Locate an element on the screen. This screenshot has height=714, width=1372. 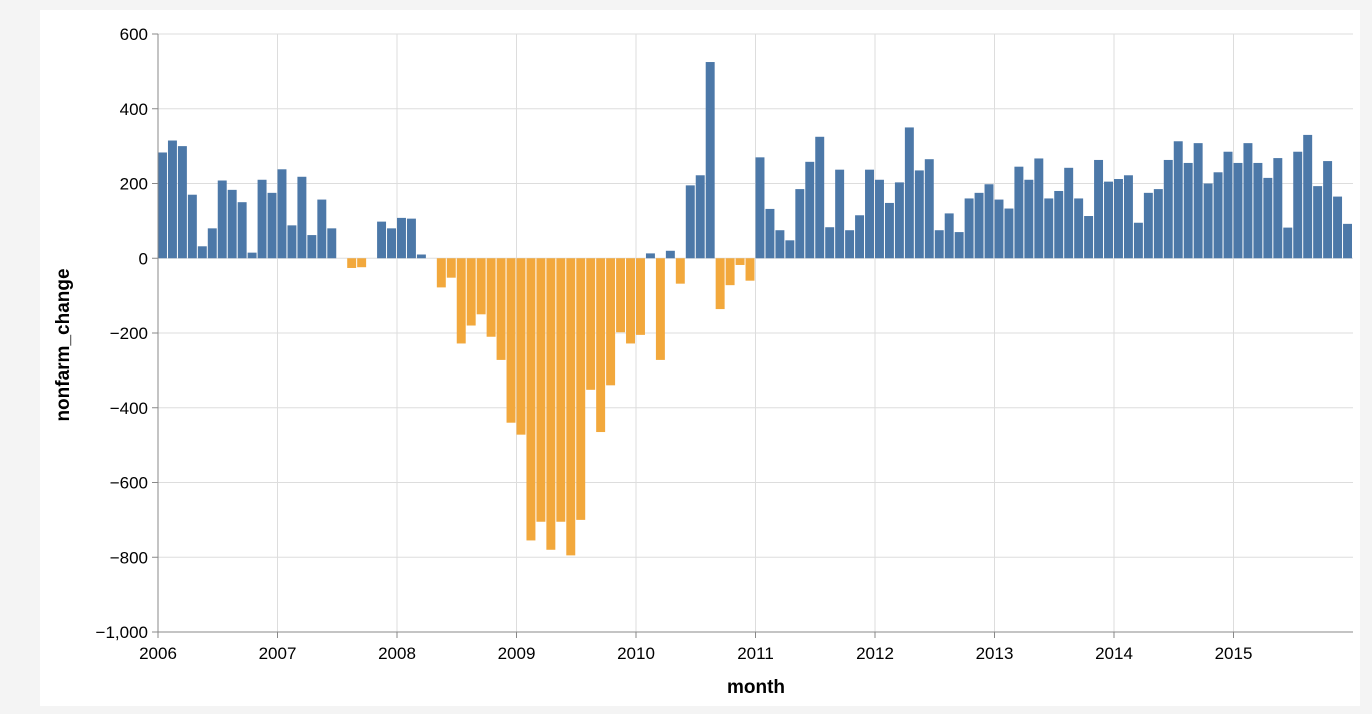
x-tick-label: 2006 is located at coordinates (158, 653).